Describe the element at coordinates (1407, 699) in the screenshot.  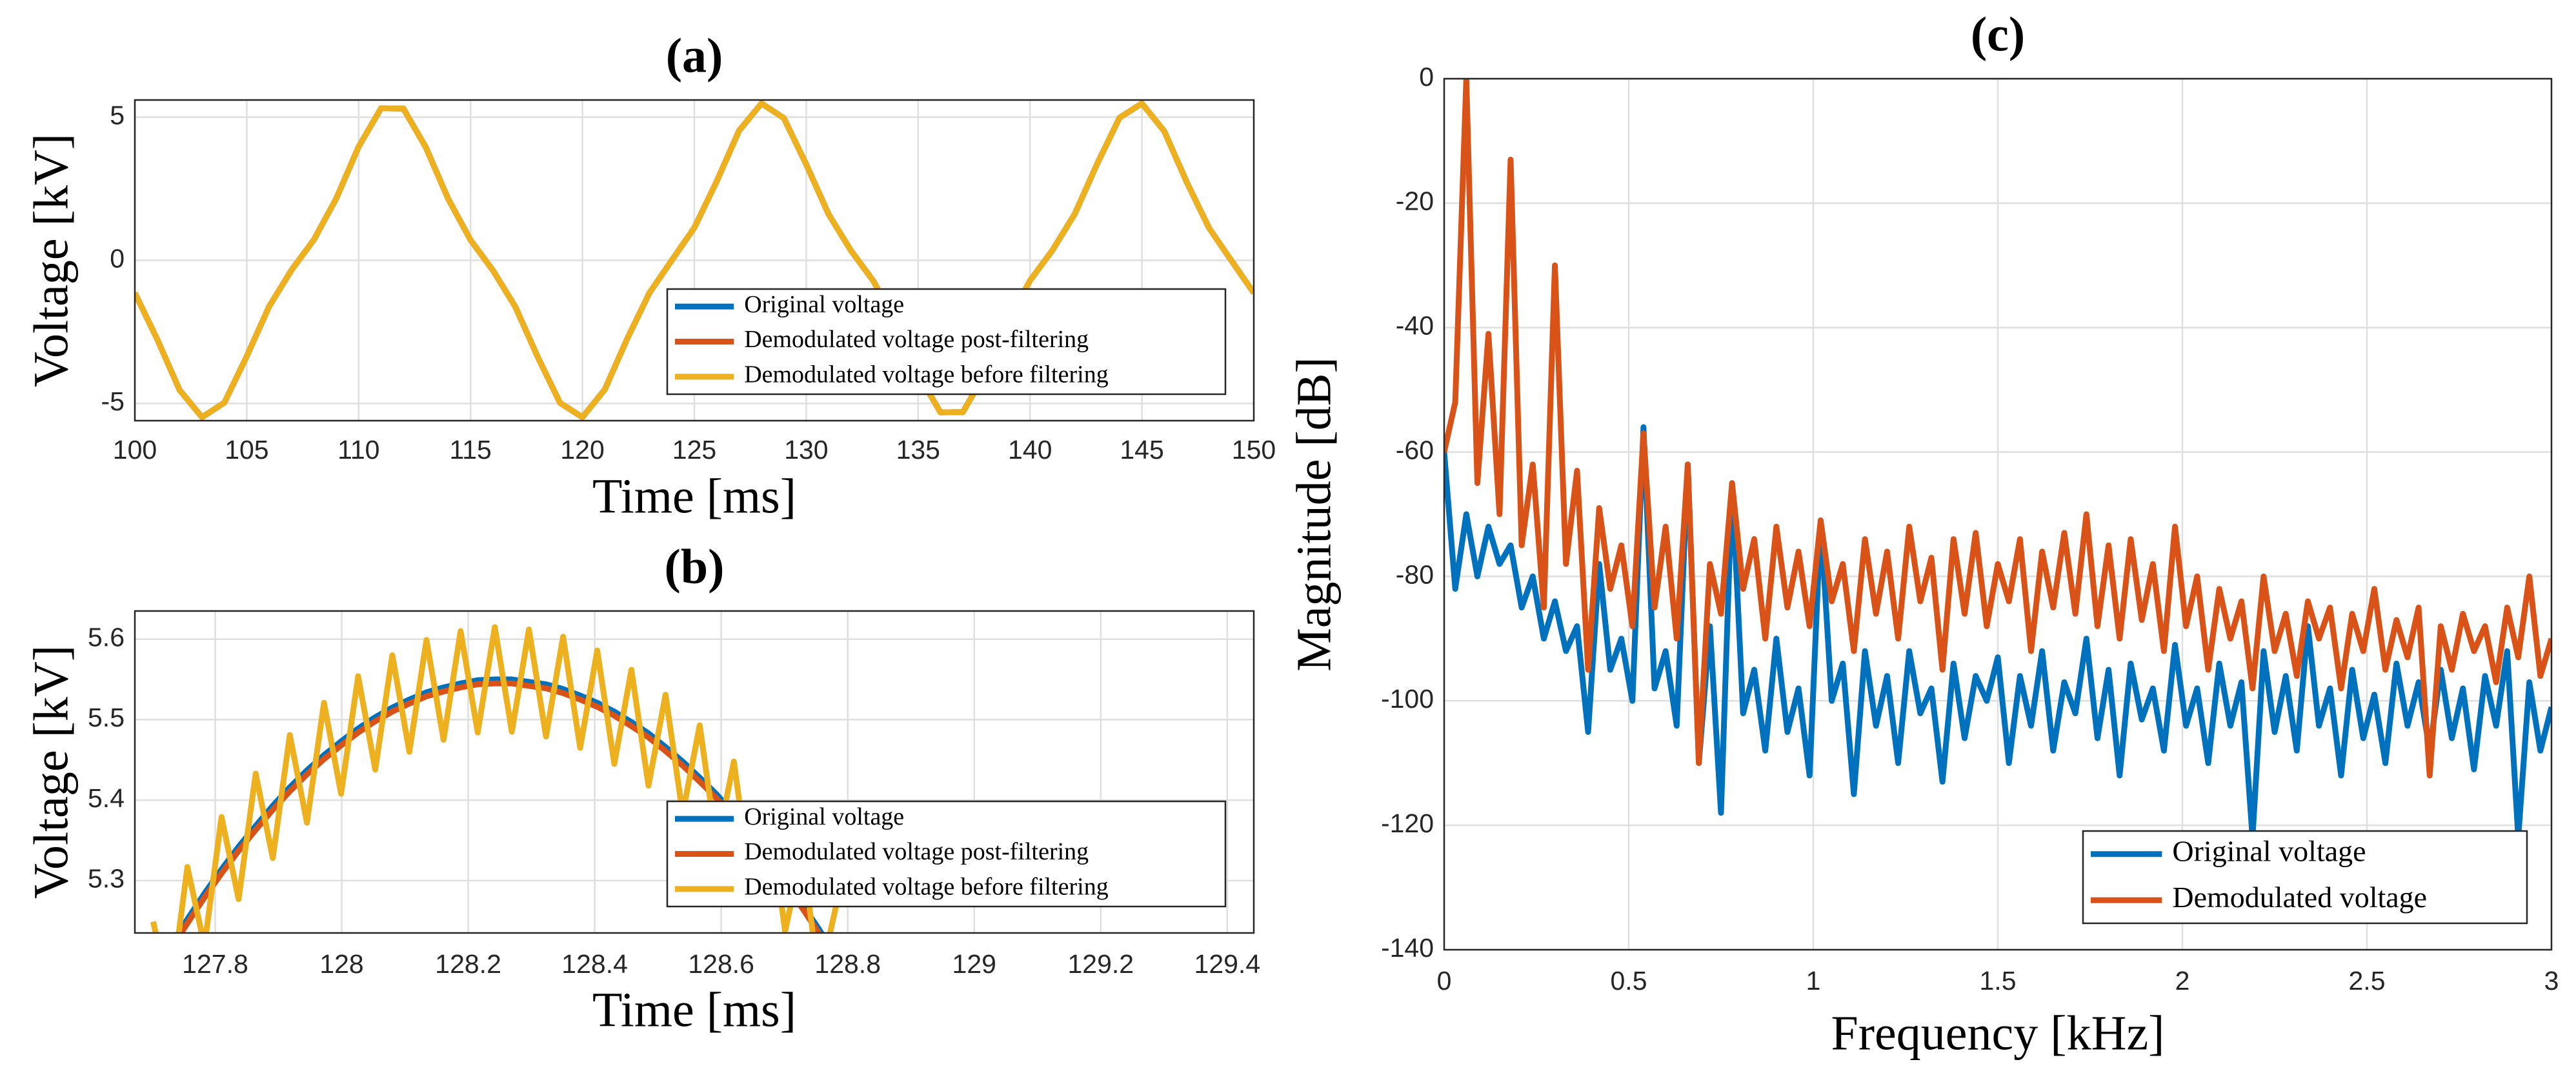
I see `y-tick-label: -100` at that location.